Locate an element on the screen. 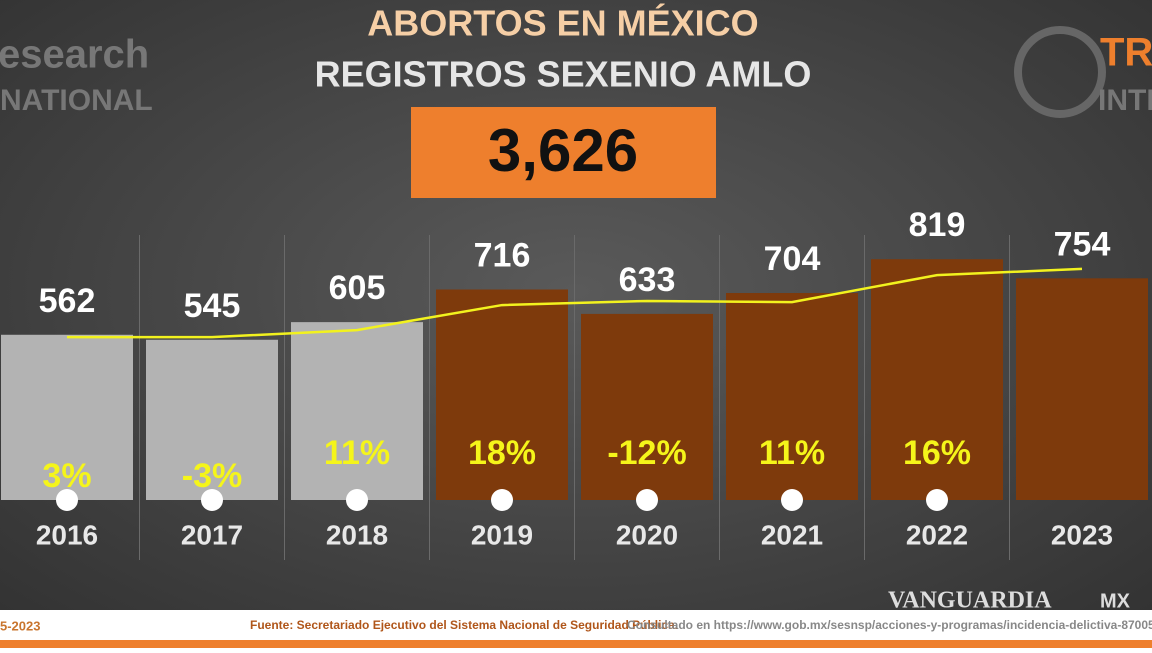  total: 3,626 is located at coordinates (563, 150).